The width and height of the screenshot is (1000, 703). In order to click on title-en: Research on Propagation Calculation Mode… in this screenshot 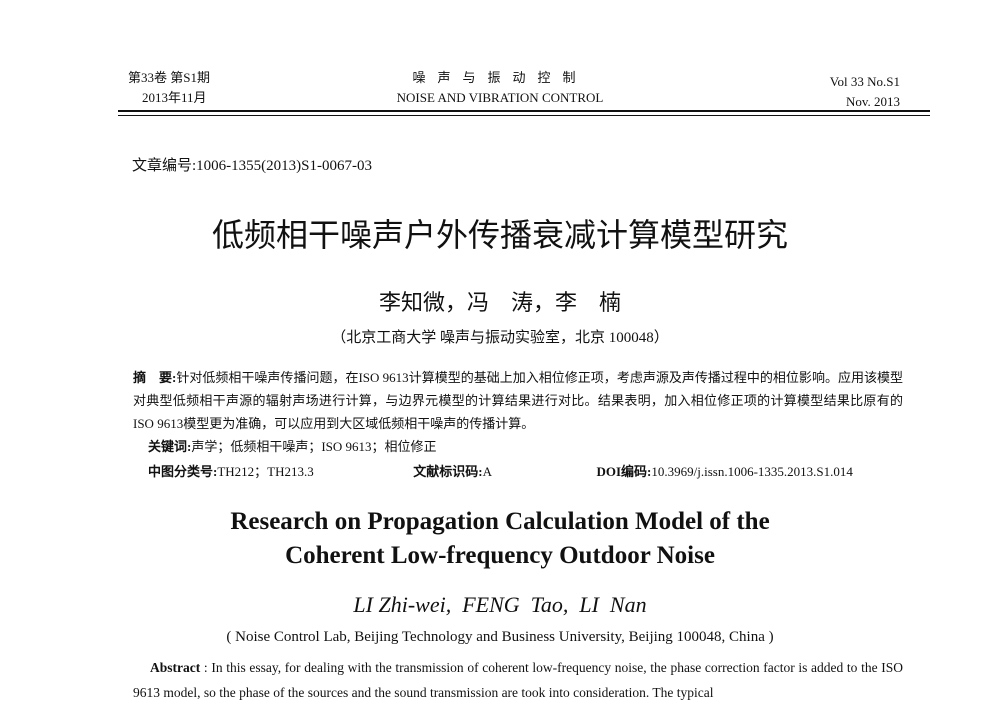, I will do `click(500, 539)`.